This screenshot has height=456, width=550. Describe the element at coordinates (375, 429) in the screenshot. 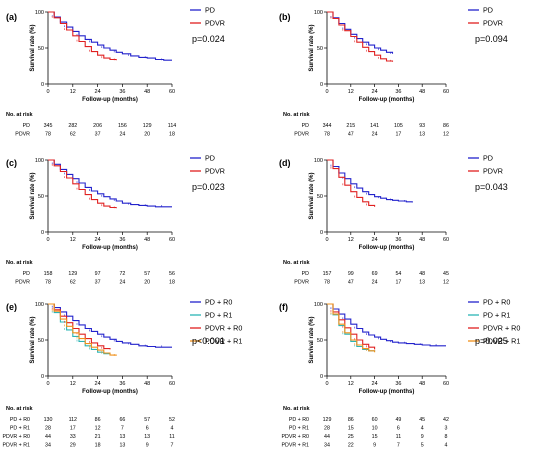

I see `risk-cell: 10` at that location.